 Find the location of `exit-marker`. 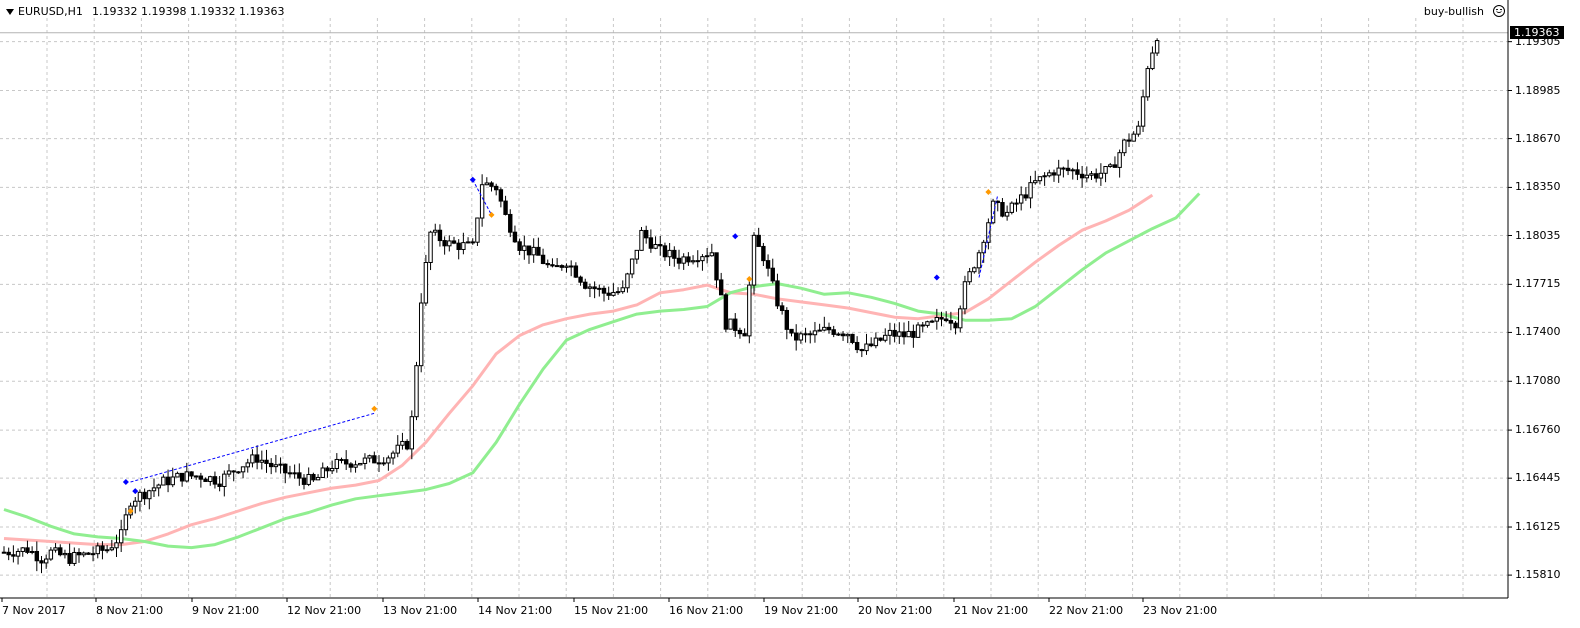

exit-marker is located at coordinates (374, 408).